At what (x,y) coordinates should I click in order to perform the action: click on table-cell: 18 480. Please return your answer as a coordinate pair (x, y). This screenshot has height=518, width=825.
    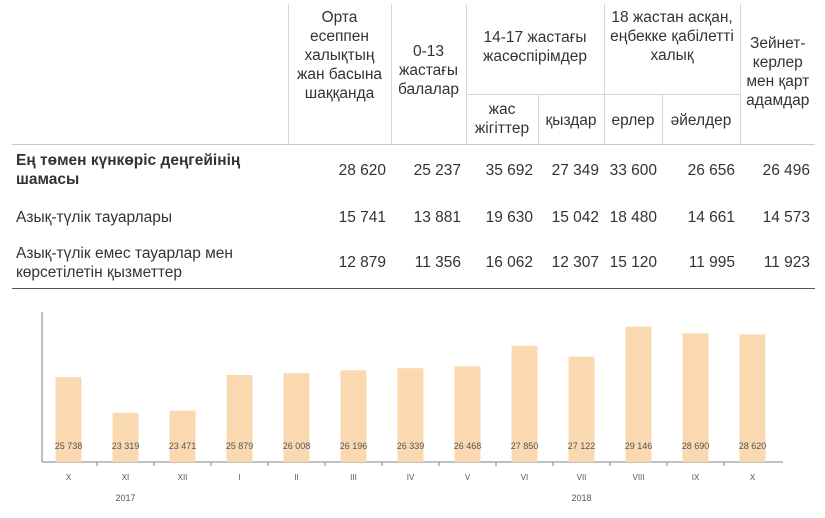
    Looking at the image, I should click on (633, 217).